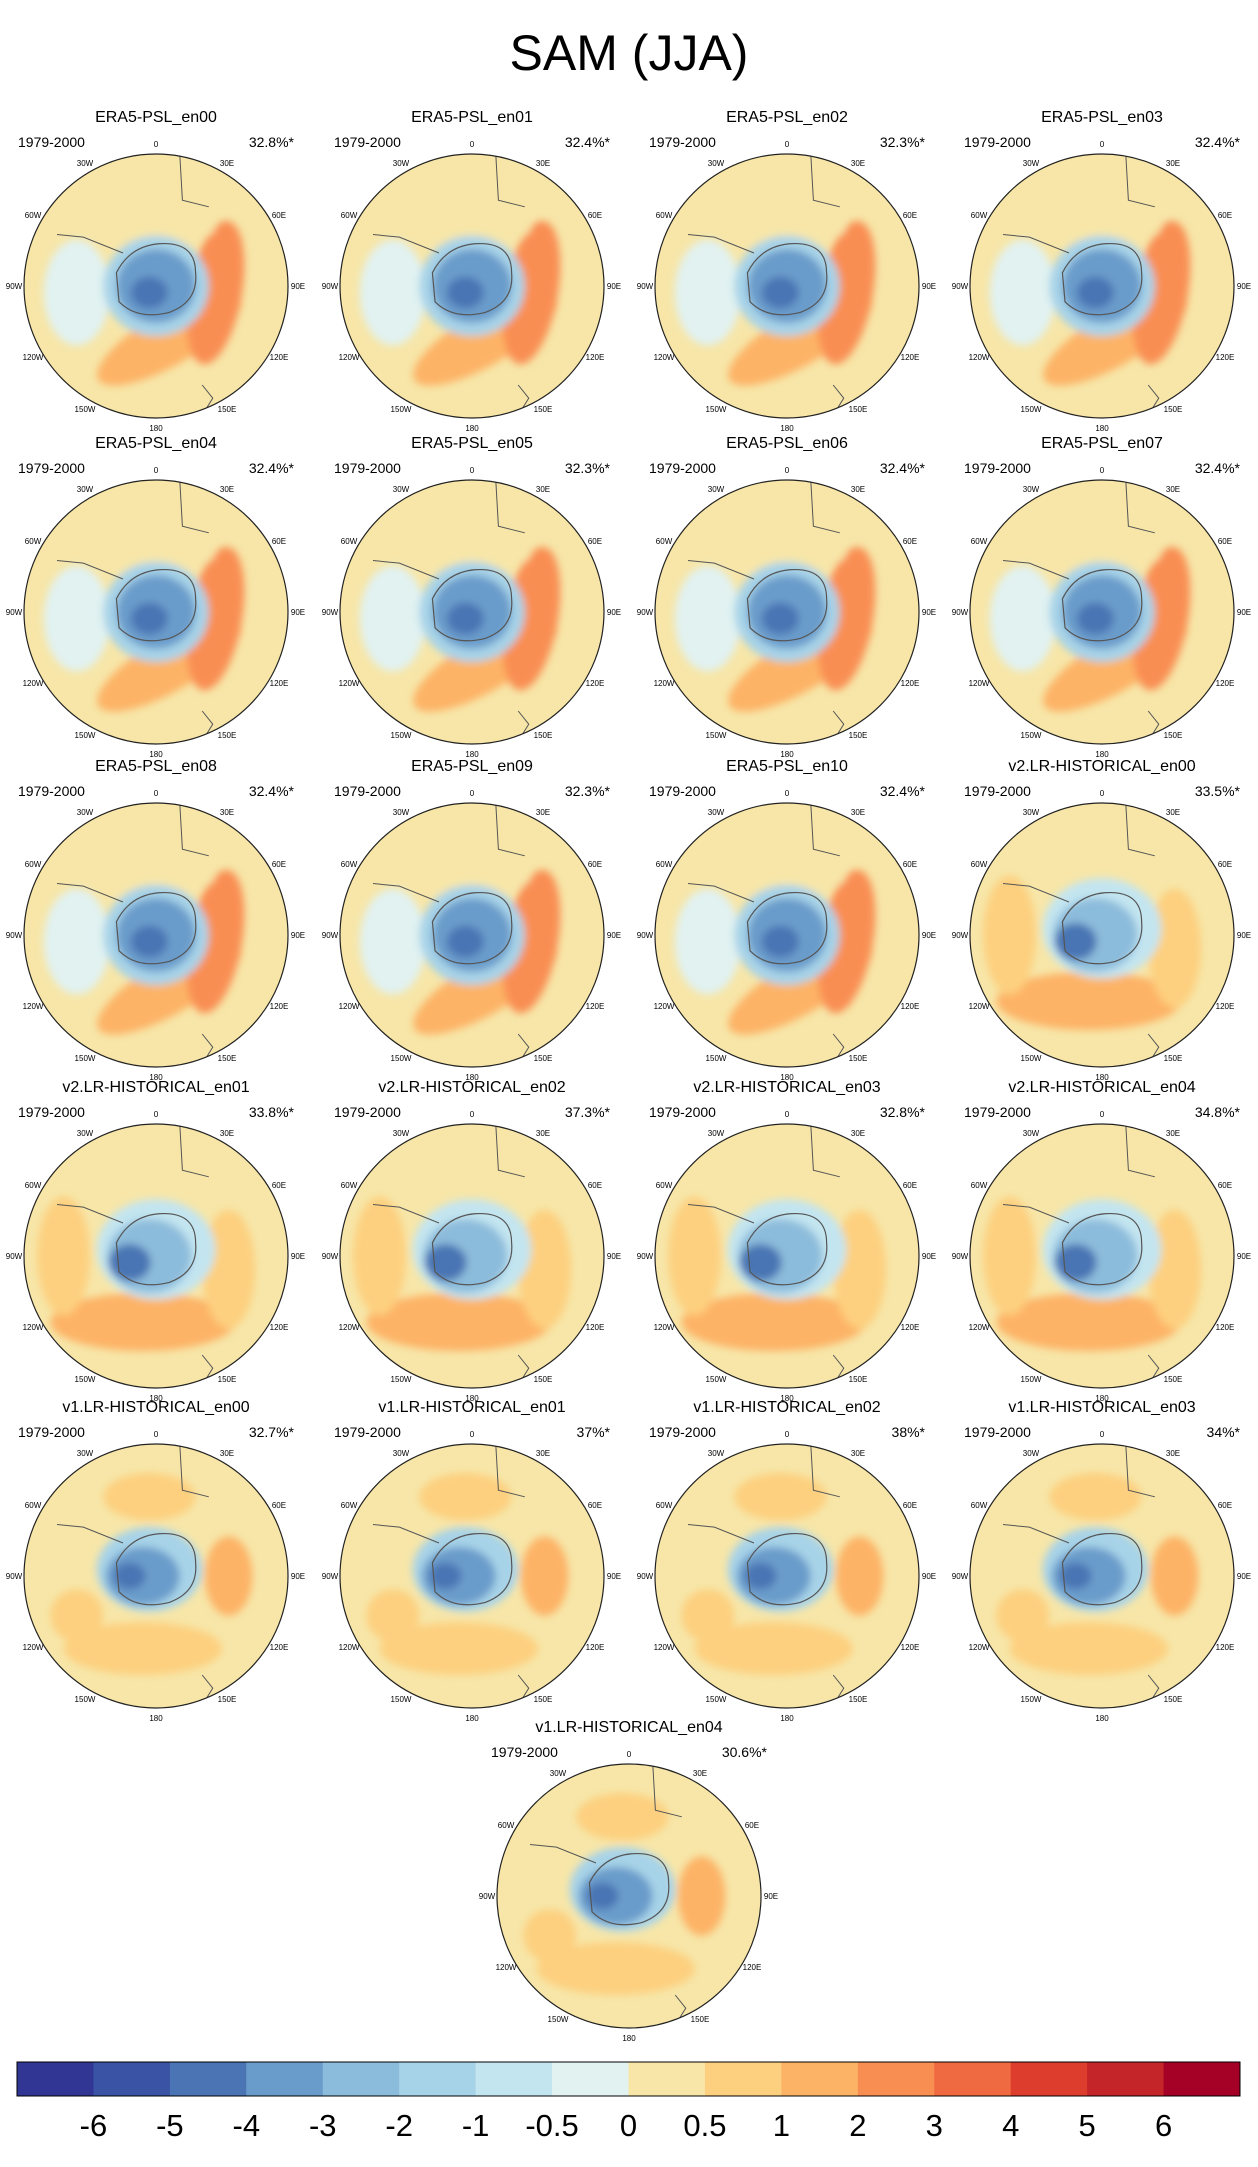  What do you see at coordinates (628, 1727) in the screenshot?
I see `panel-title: v1.LR-HISTORICAL_en04` at bounding box center [628, 1727].